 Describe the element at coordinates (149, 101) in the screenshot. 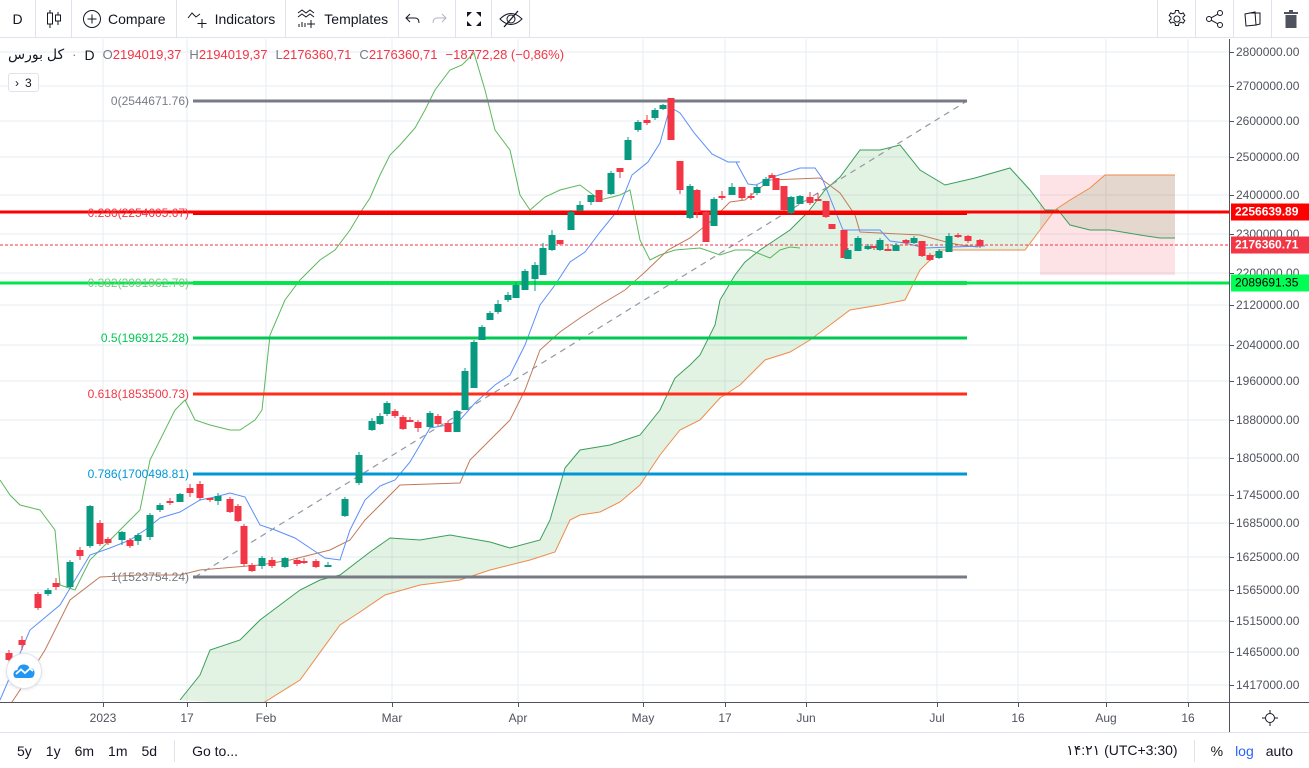

I see `fib-level-label: 0(2544671.76)` at that location.